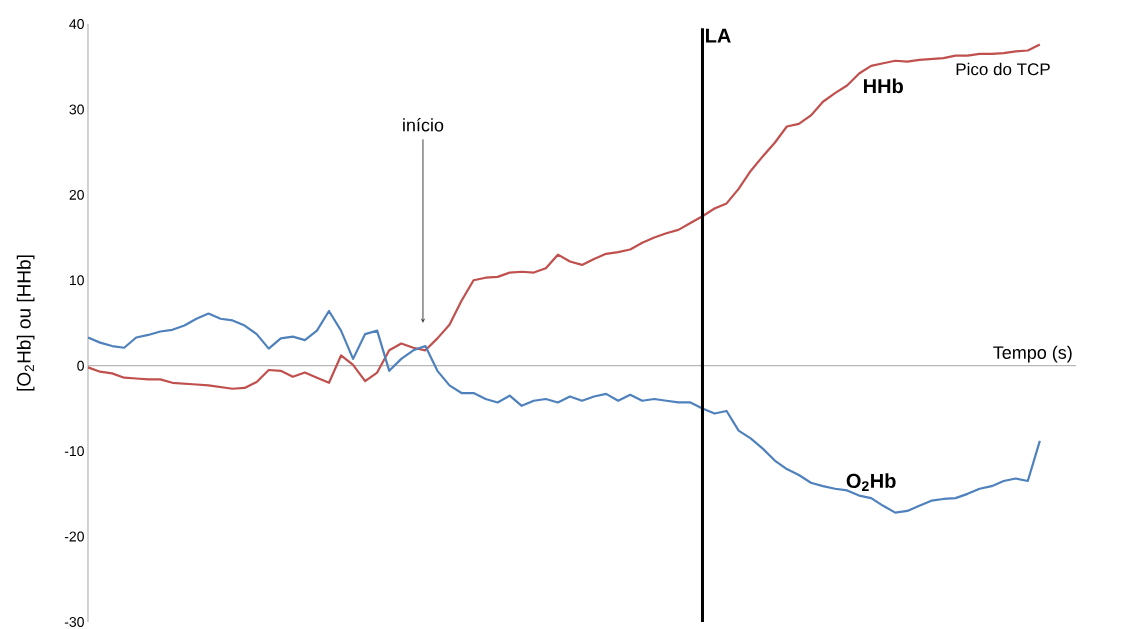 The height and width of the screenshot is (629, 1136). Describe the element at coordinates (871, 482) in the screenshot. I see `series-label: O$_{2}$Hb` at that location.